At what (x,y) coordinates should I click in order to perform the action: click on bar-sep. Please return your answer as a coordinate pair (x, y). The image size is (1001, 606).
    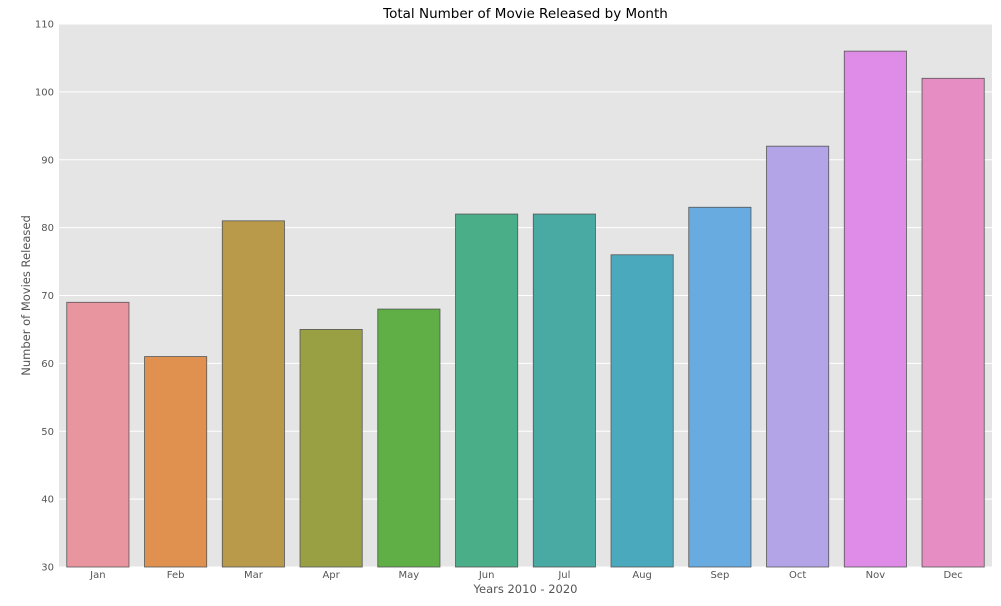
    Looking at the image, I should click on (720, 387).